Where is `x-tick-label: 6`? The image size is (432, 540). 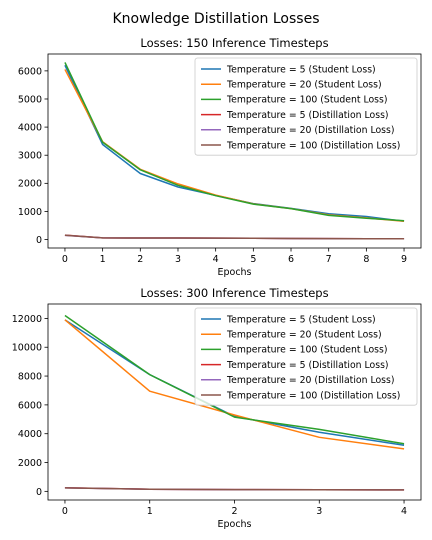 x-tick-label: 6 is located at coordinates (291, 259).